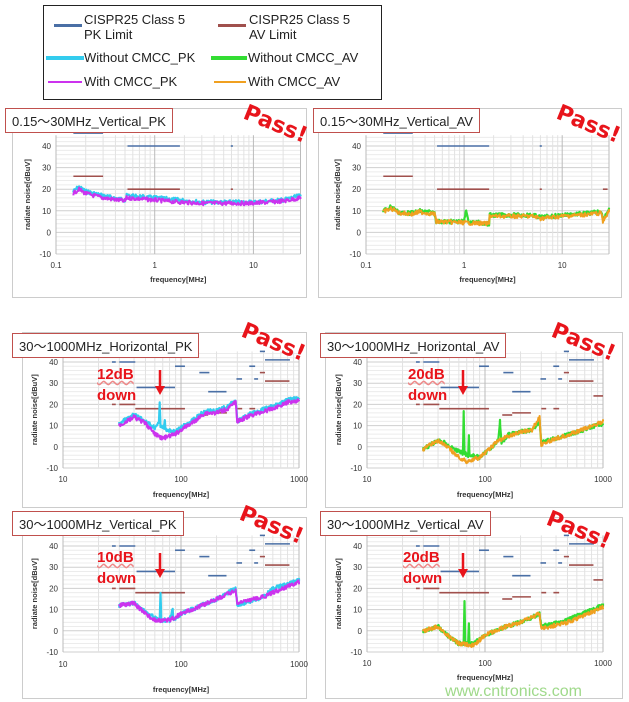 This screenshot has height=702, width=629. Describe the element at coordinates (230, 82) in the screenshot. I see `legend-swatch-with-av` at that location.